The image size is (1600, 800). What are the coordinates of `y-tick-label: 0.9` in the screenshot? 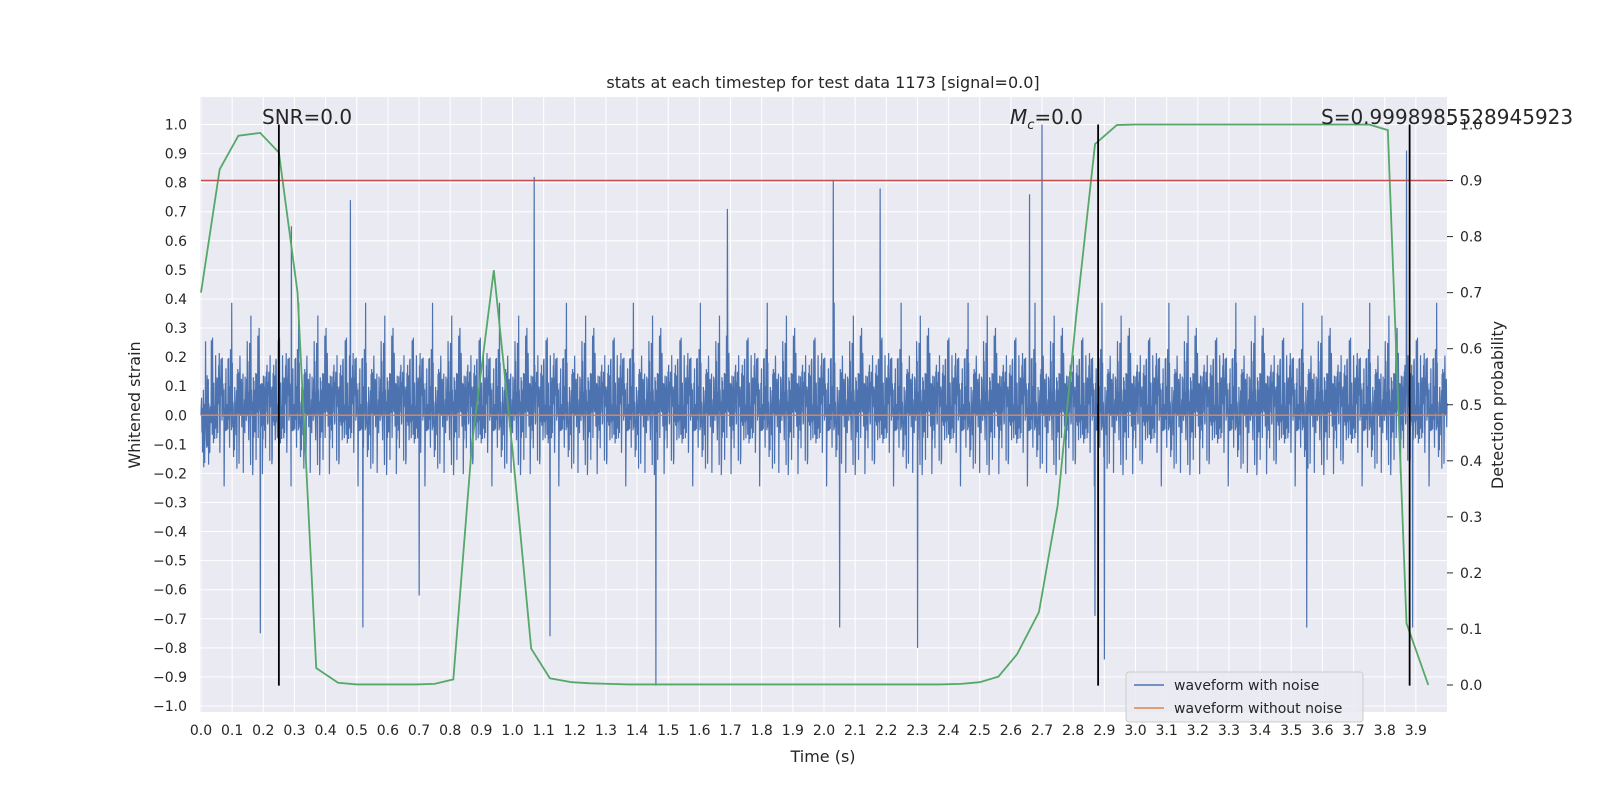 It's located at (176, 155).